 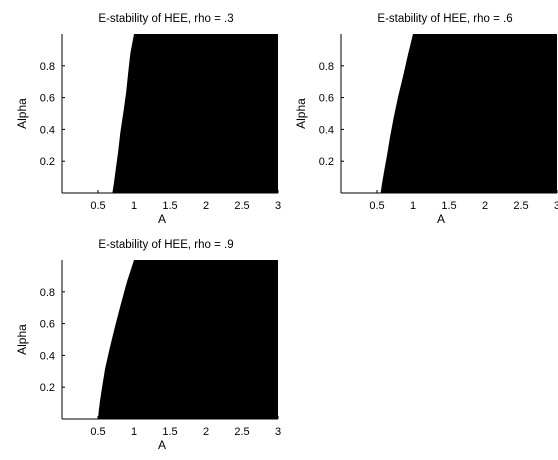 What do you see at coordinates (165, 19) in the screenshot?
I see `chart-title: E-stability of HEE, rho = .3` at bounding box center [165, 19].